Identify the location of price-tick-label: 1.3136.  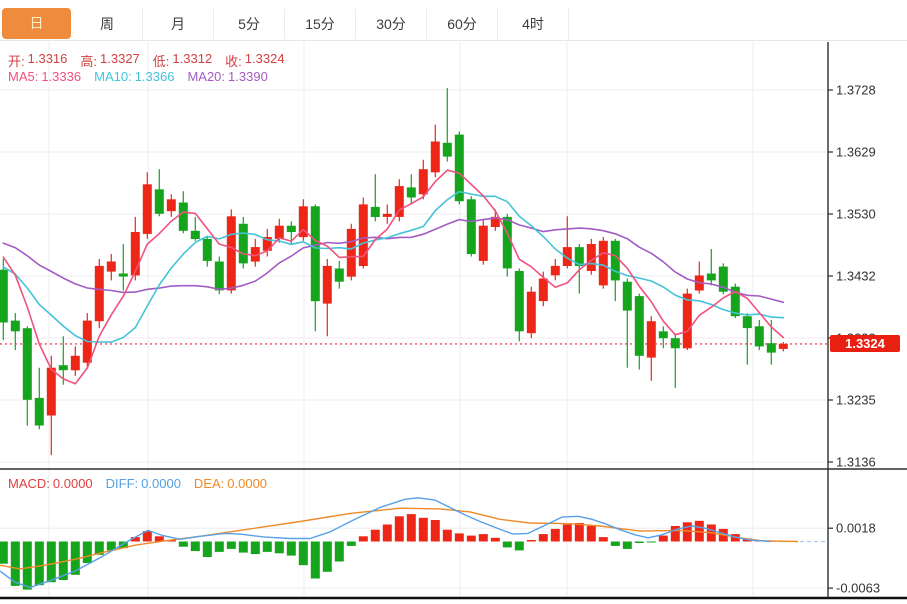
(856, 462).